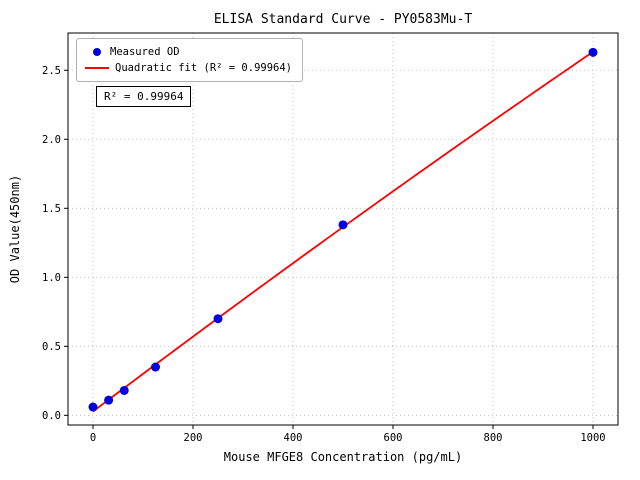 Image resolution: width=640 pixels, height=480 pixels. What do you see at coordinates (93, 438) in the screenshot?
I see `x-tick-label: 0` at bounding box center [93, 438].